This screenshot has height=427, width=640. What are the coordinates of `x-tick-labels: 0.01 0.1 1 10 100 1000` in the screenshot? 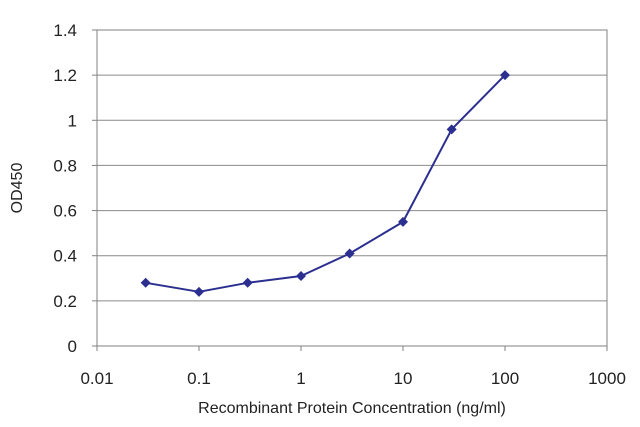 It's located at (352, 378).